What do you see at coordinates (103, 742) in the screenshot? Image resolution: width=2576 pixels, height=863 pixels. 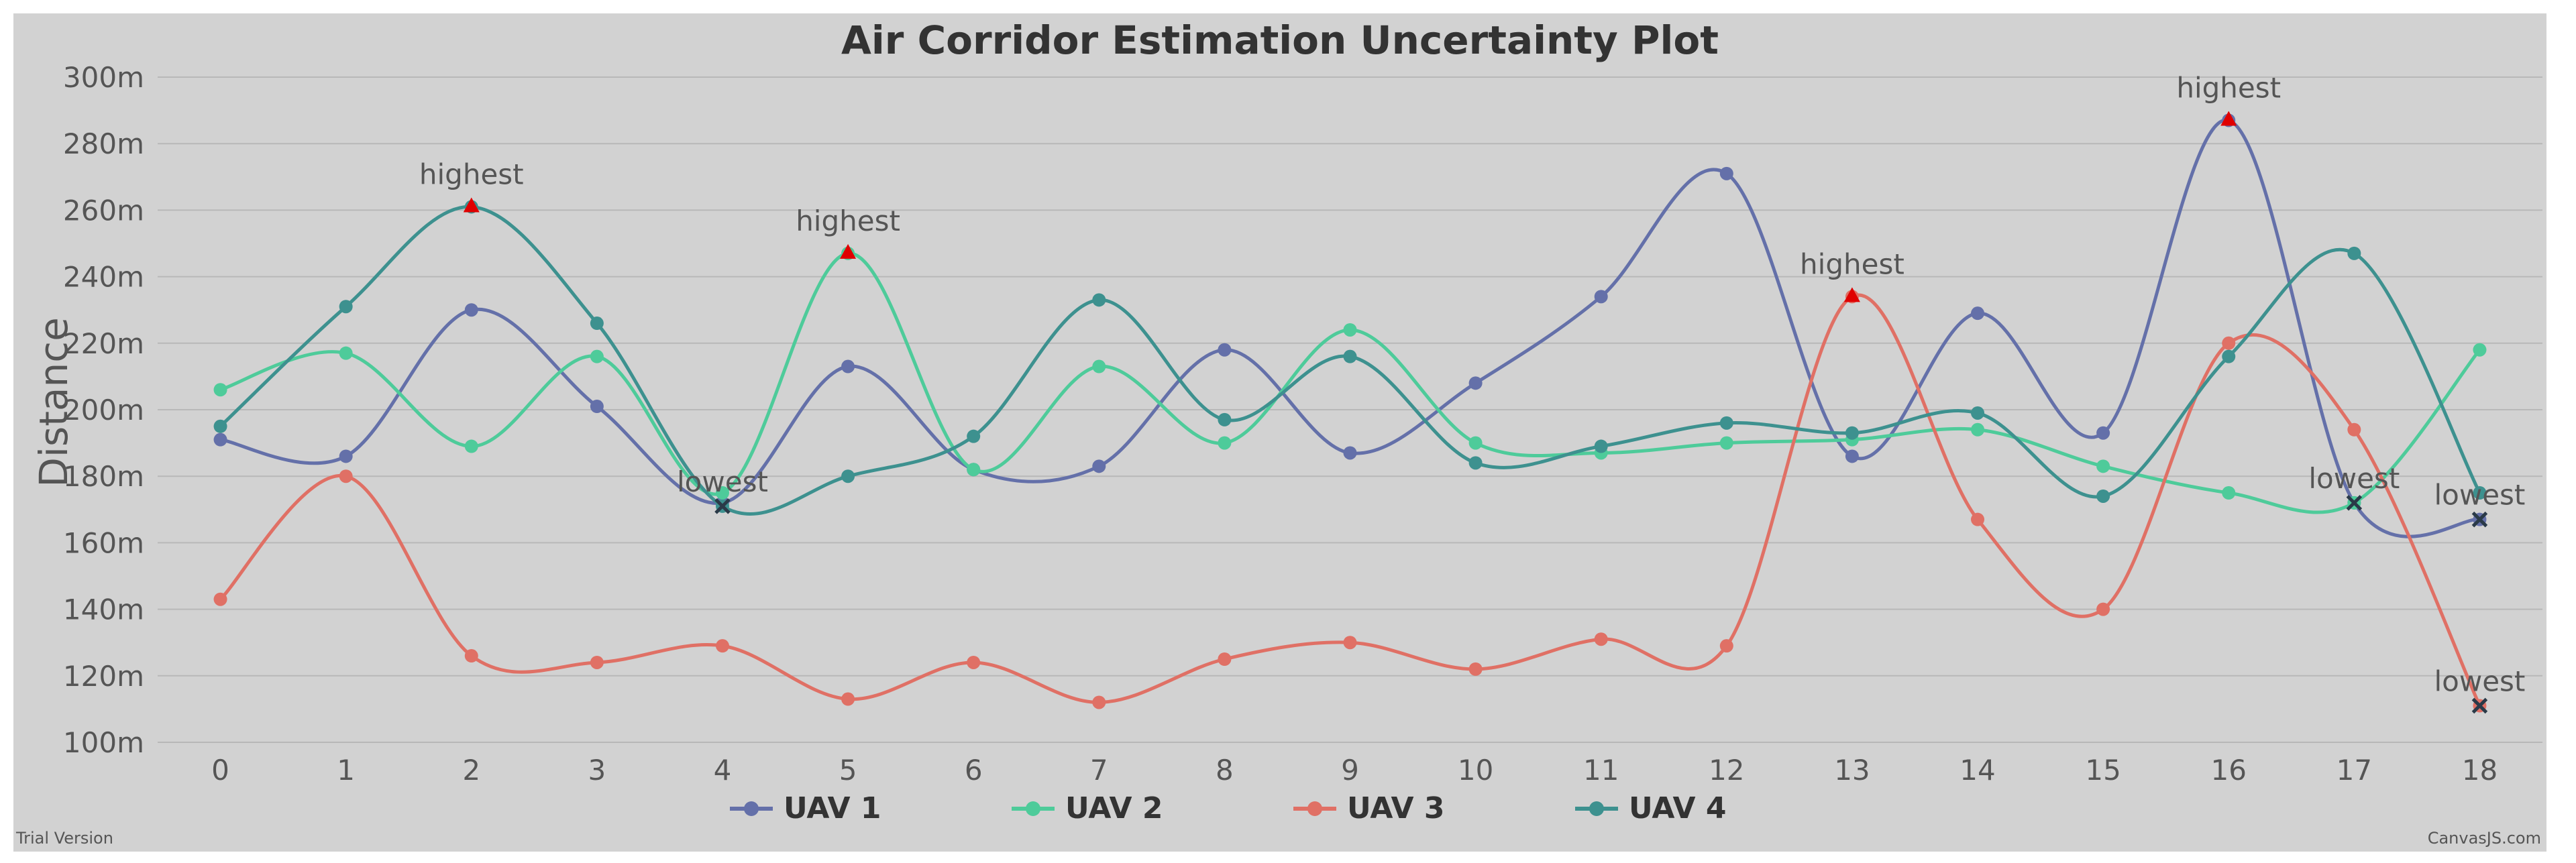 I see `y-tick-label: 100m` at bounding box center [103, 742].